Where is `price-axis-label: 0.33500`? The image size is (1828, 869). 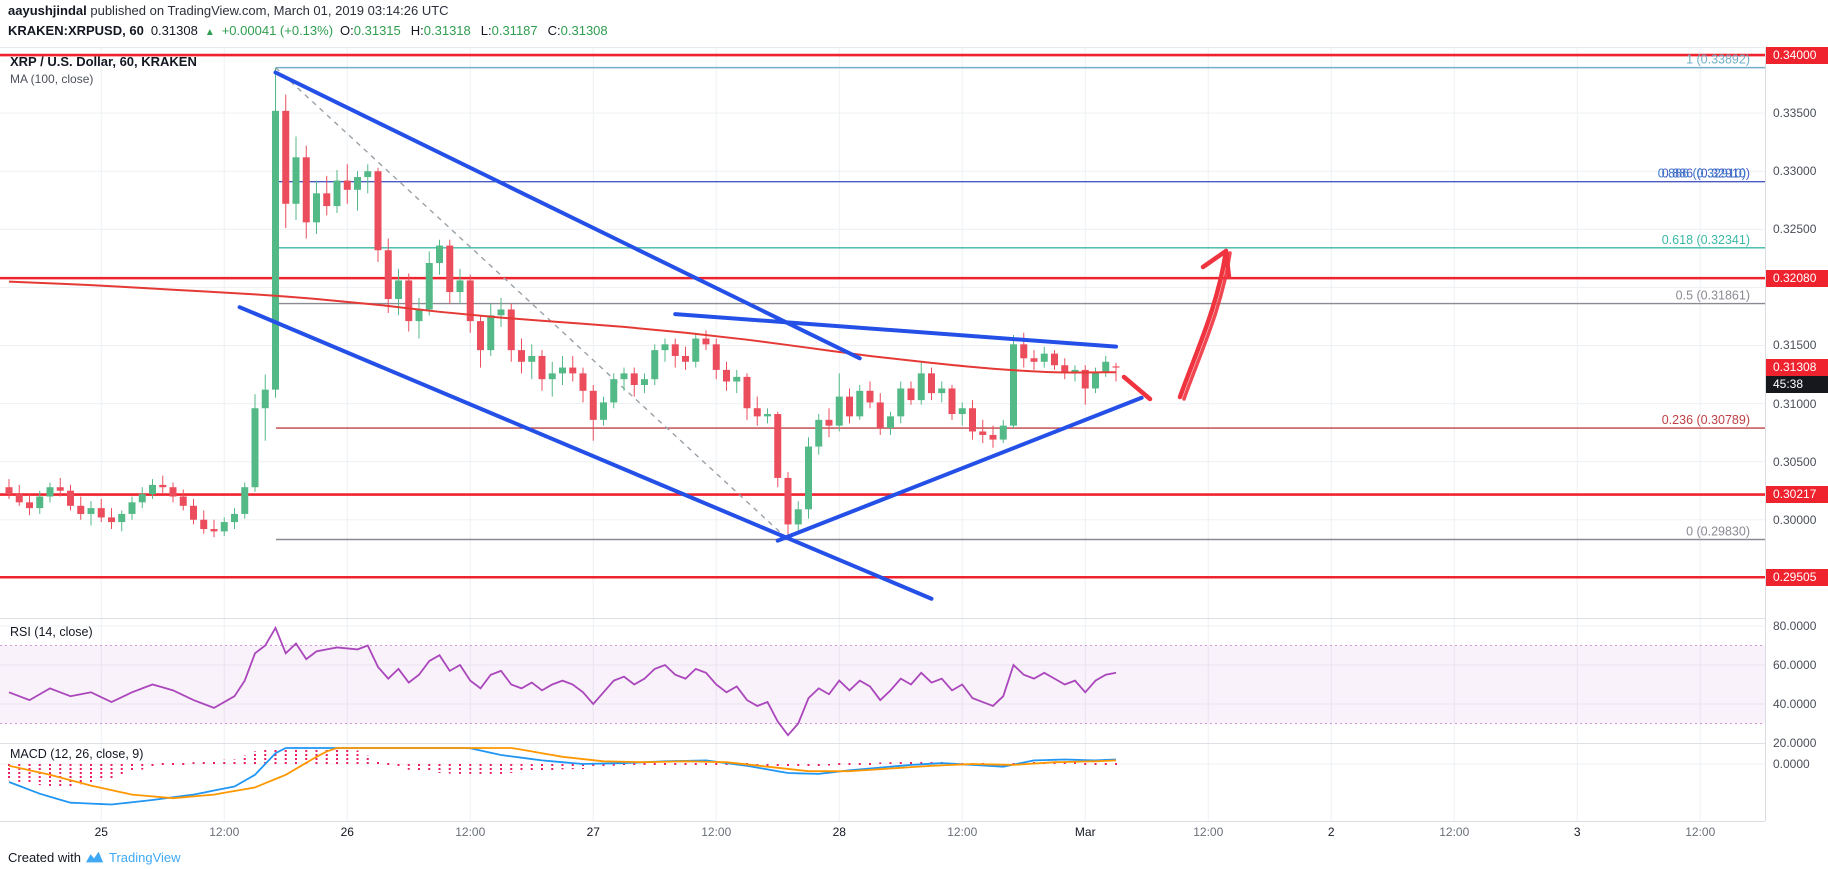 price-axis-label: 0.33500 is located at coordinates (1795, 113).